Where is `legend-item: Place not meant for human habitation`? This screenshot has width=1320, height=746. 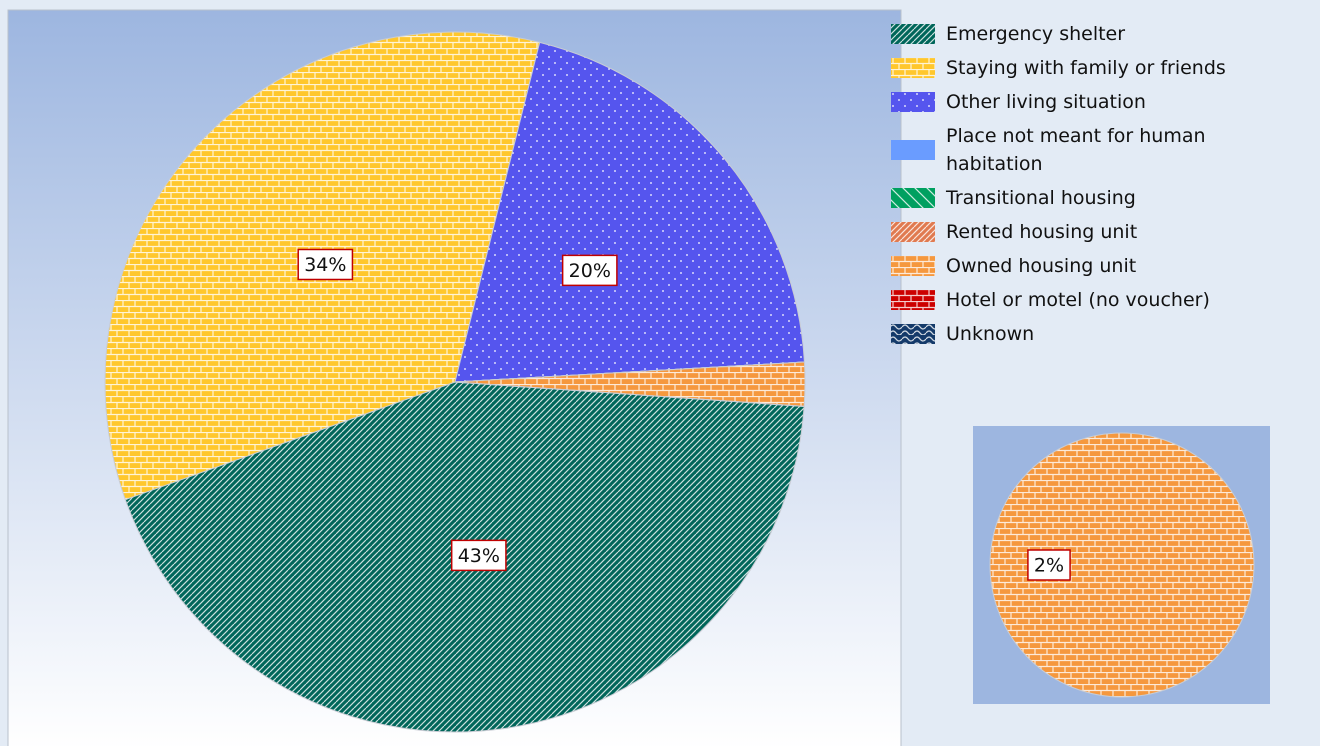
legend-item: Place not meant for human habitation is located at coordinates (1102, 150).